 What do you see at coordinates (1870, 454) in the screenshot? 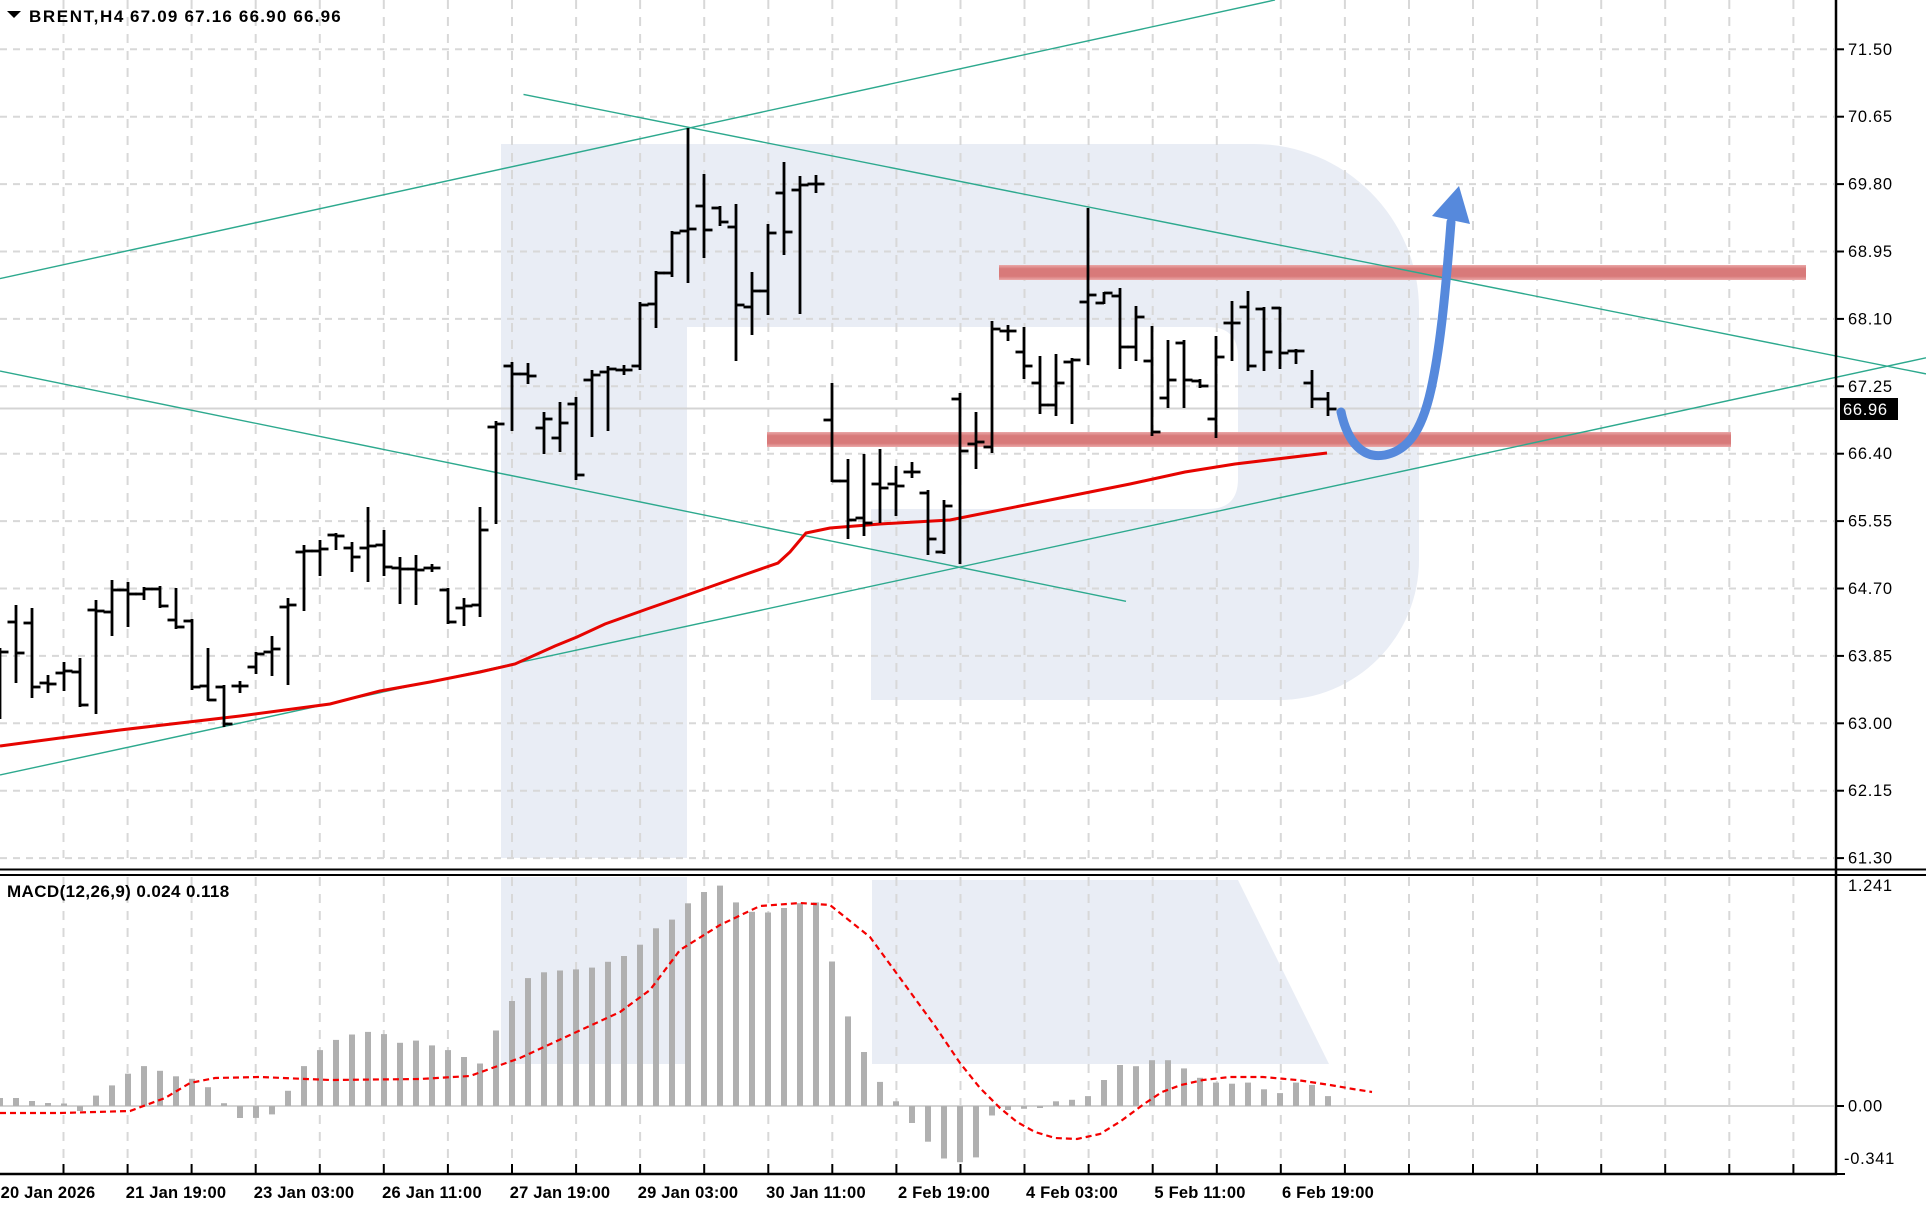
I see `svg-text: 66.40` at bounding box center [1870, 454].